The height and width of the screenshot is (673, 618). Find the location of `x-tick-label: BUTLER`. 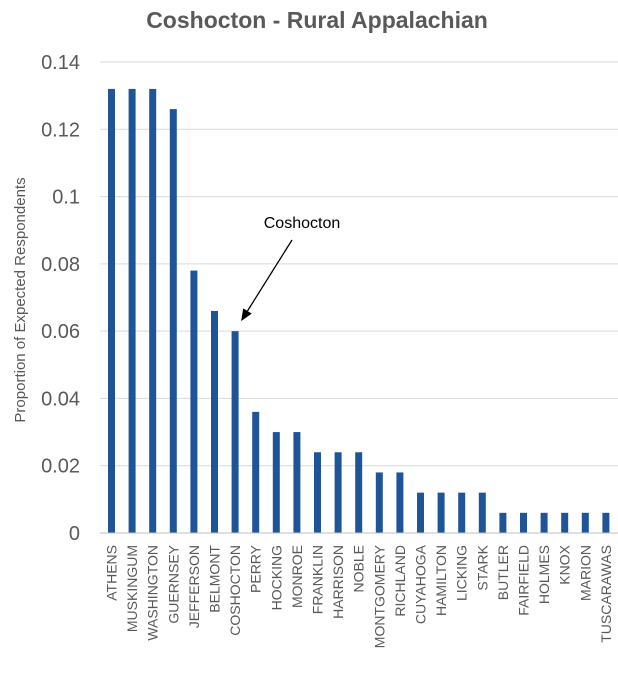

x-tick-label: BUTLER is located at coordinates (503, 572).